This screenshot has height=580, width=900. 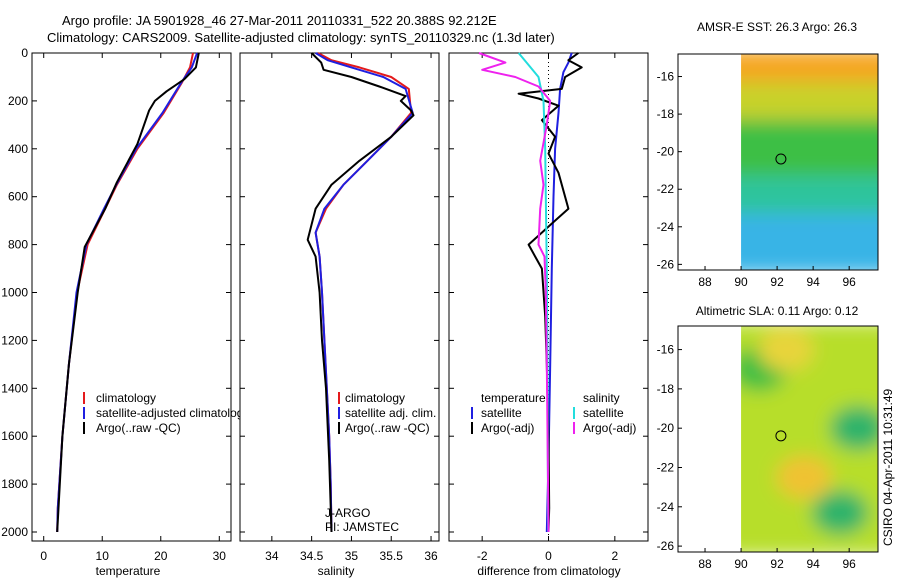 I want to click on legend-label-satellite-adj: satellite adj. clim., so click(x=390, y=413).